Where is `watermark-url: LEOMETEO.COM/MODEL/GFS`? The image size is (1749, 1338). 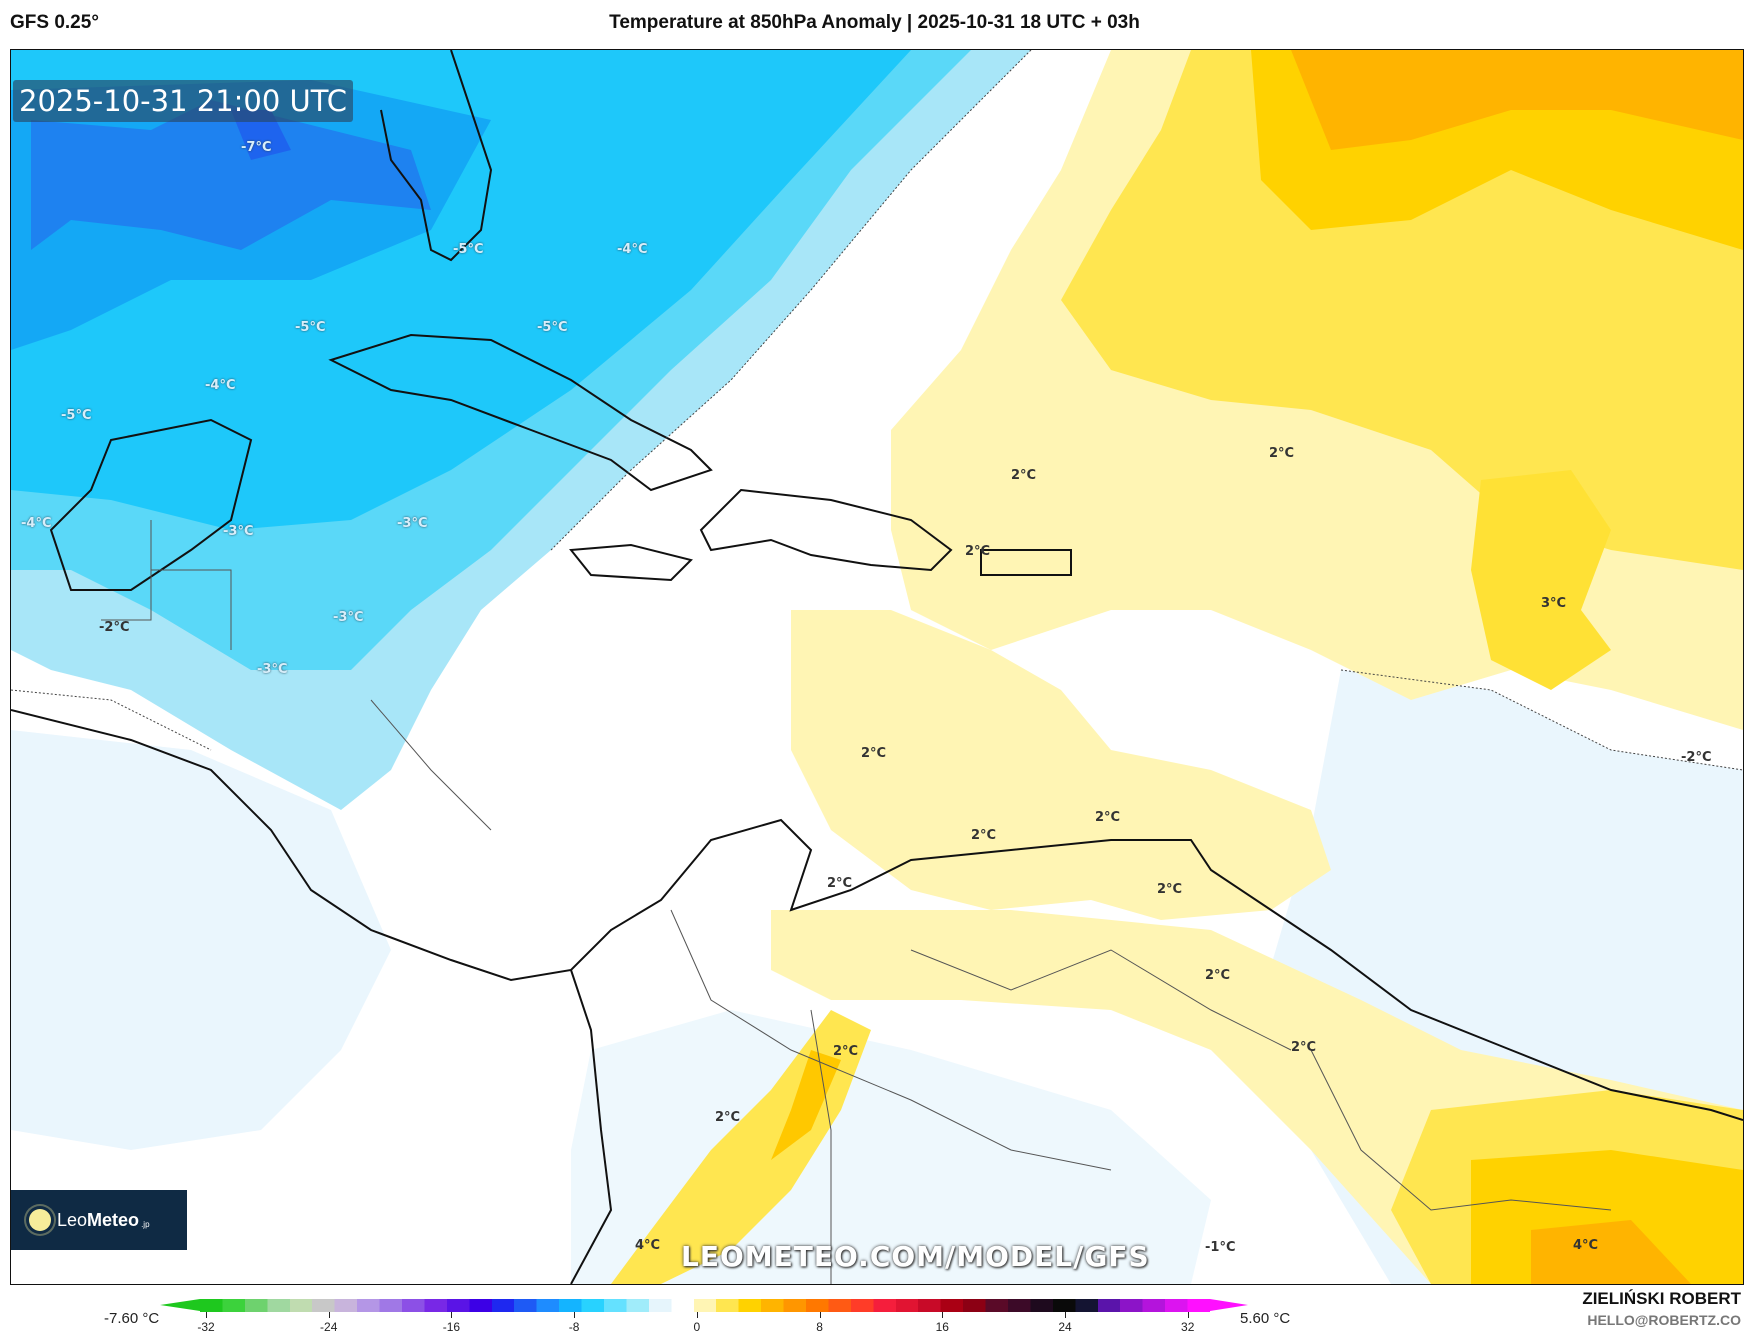 watermark-url: LEOMETEO.COM/MODEL/GFS is located at coordinates (915, 1256).